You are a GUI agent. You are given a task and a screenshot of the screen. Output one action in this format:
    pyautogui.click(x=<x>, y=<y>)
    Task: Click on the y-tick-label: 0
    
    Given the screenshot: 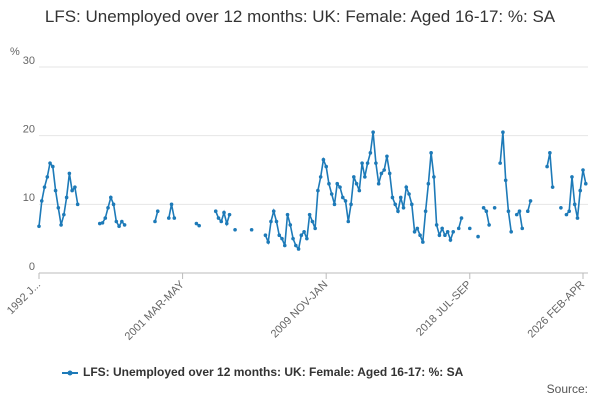 What is the action you would take?
    pyautogui.click(x=32, y=267)
    